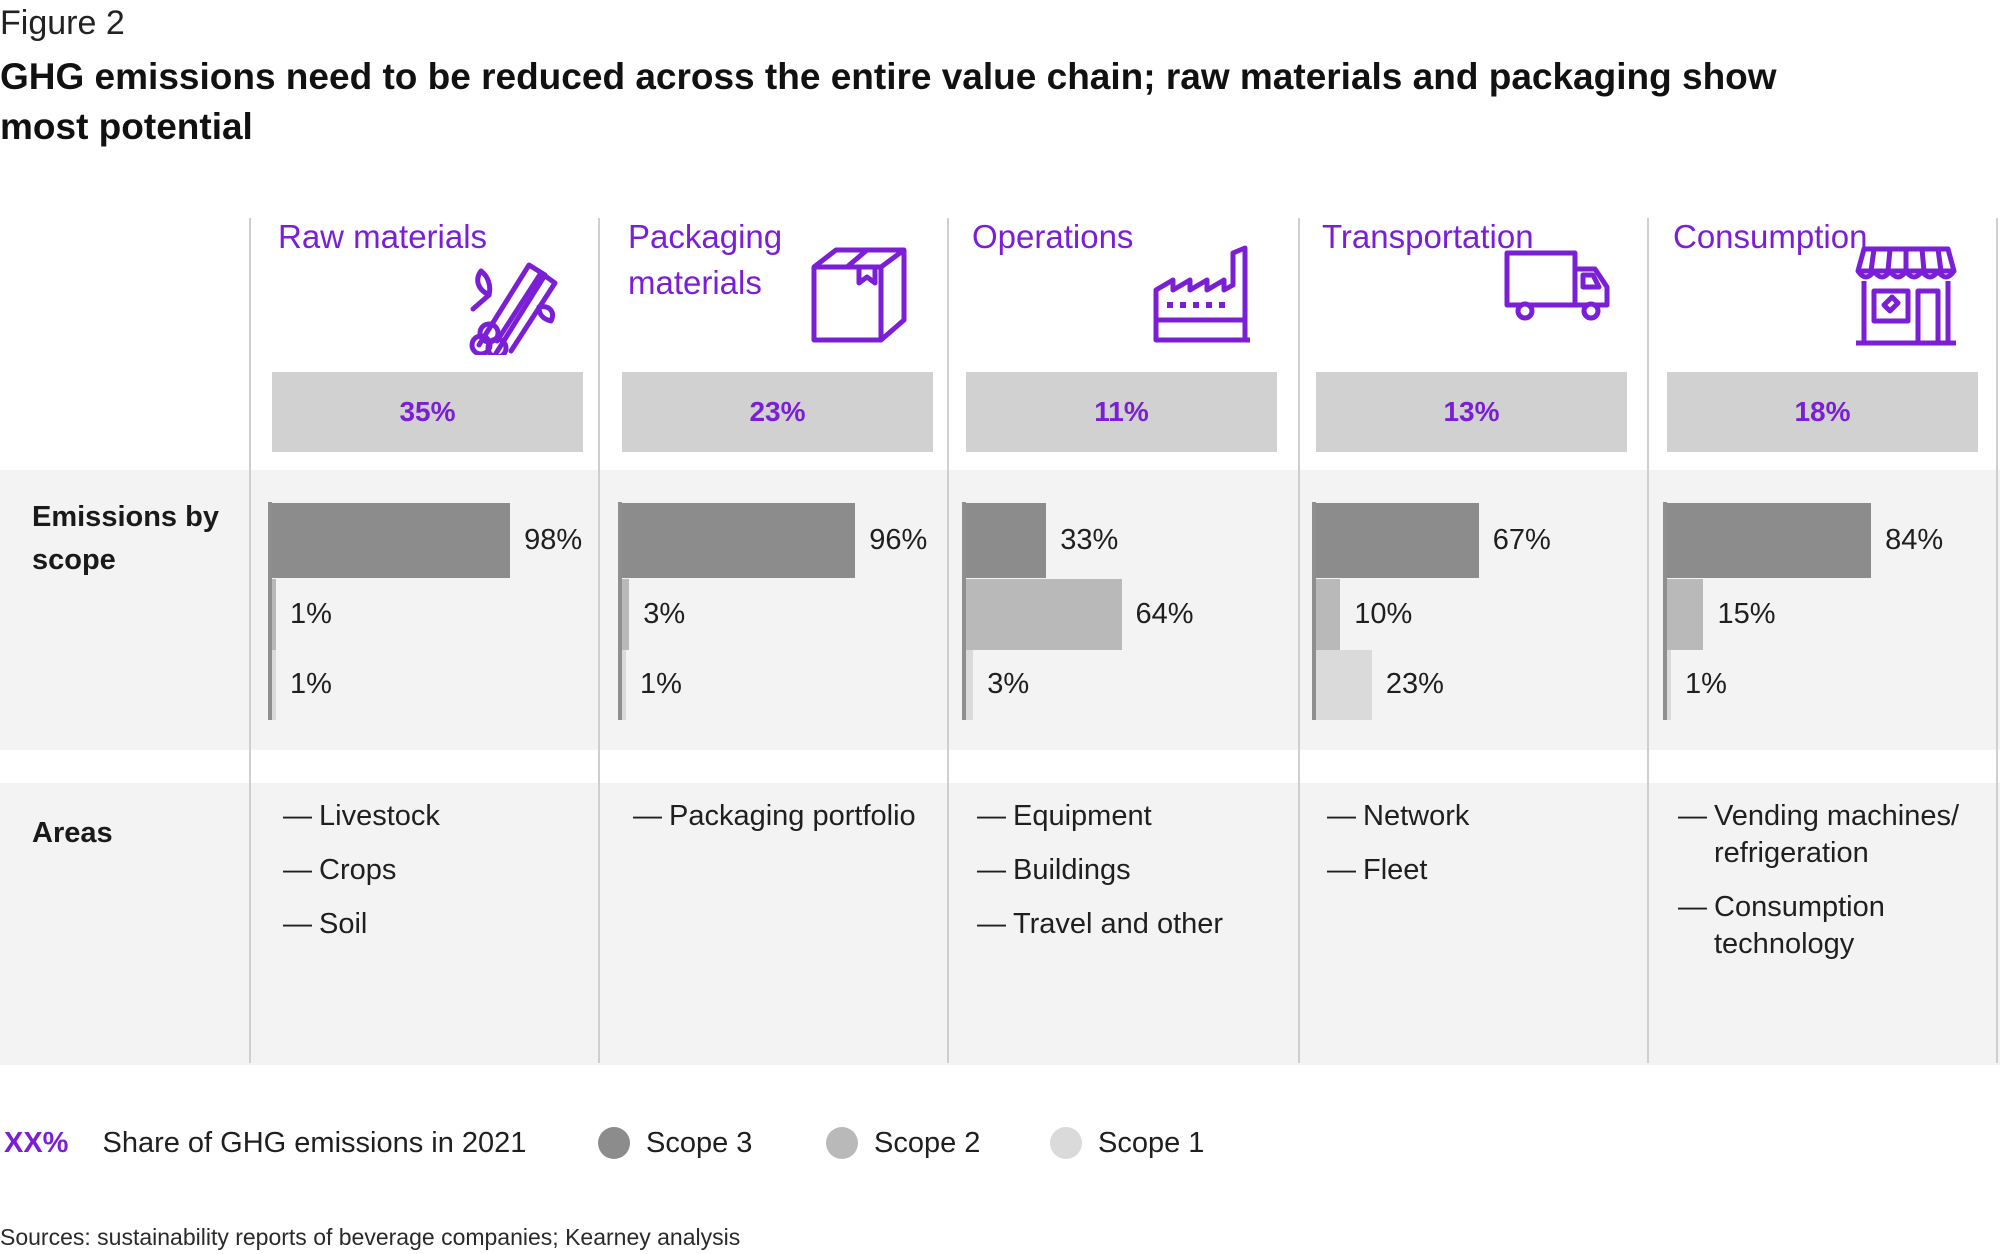  I want to click on area-item: — Livestock, so click(438, 816).